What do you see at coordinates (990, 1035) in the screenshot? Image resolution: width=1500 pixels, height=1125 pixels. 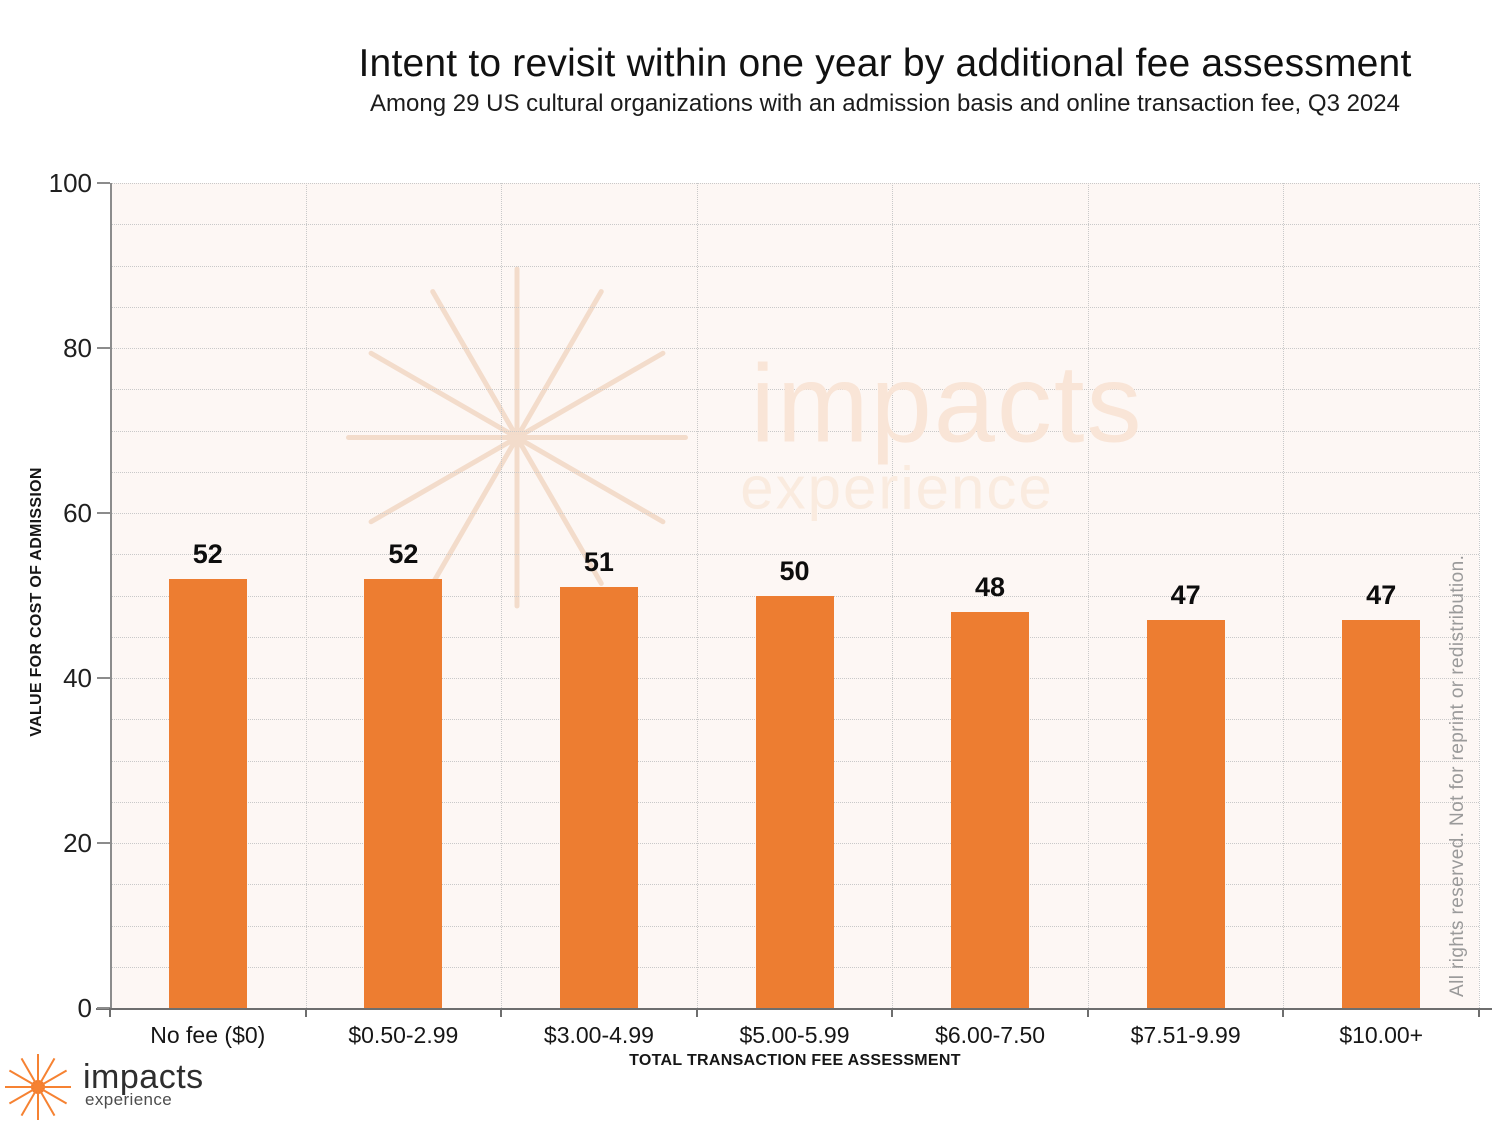 I see `x-category-label: $6.00-7.50` at bounding box center [990, 1035].